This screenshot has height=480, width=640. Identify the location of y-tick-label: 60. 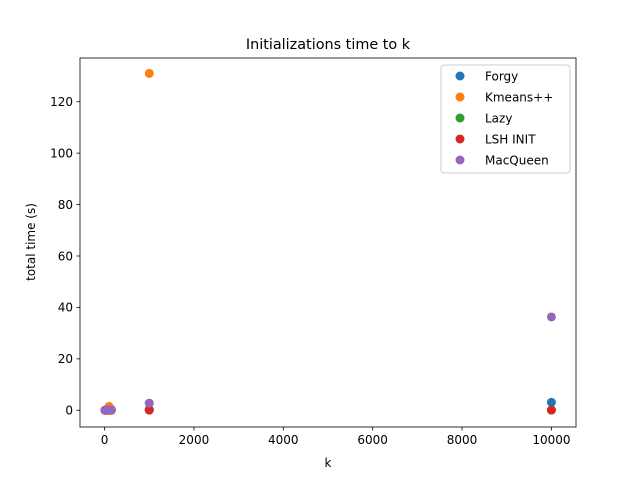
(65, 256).